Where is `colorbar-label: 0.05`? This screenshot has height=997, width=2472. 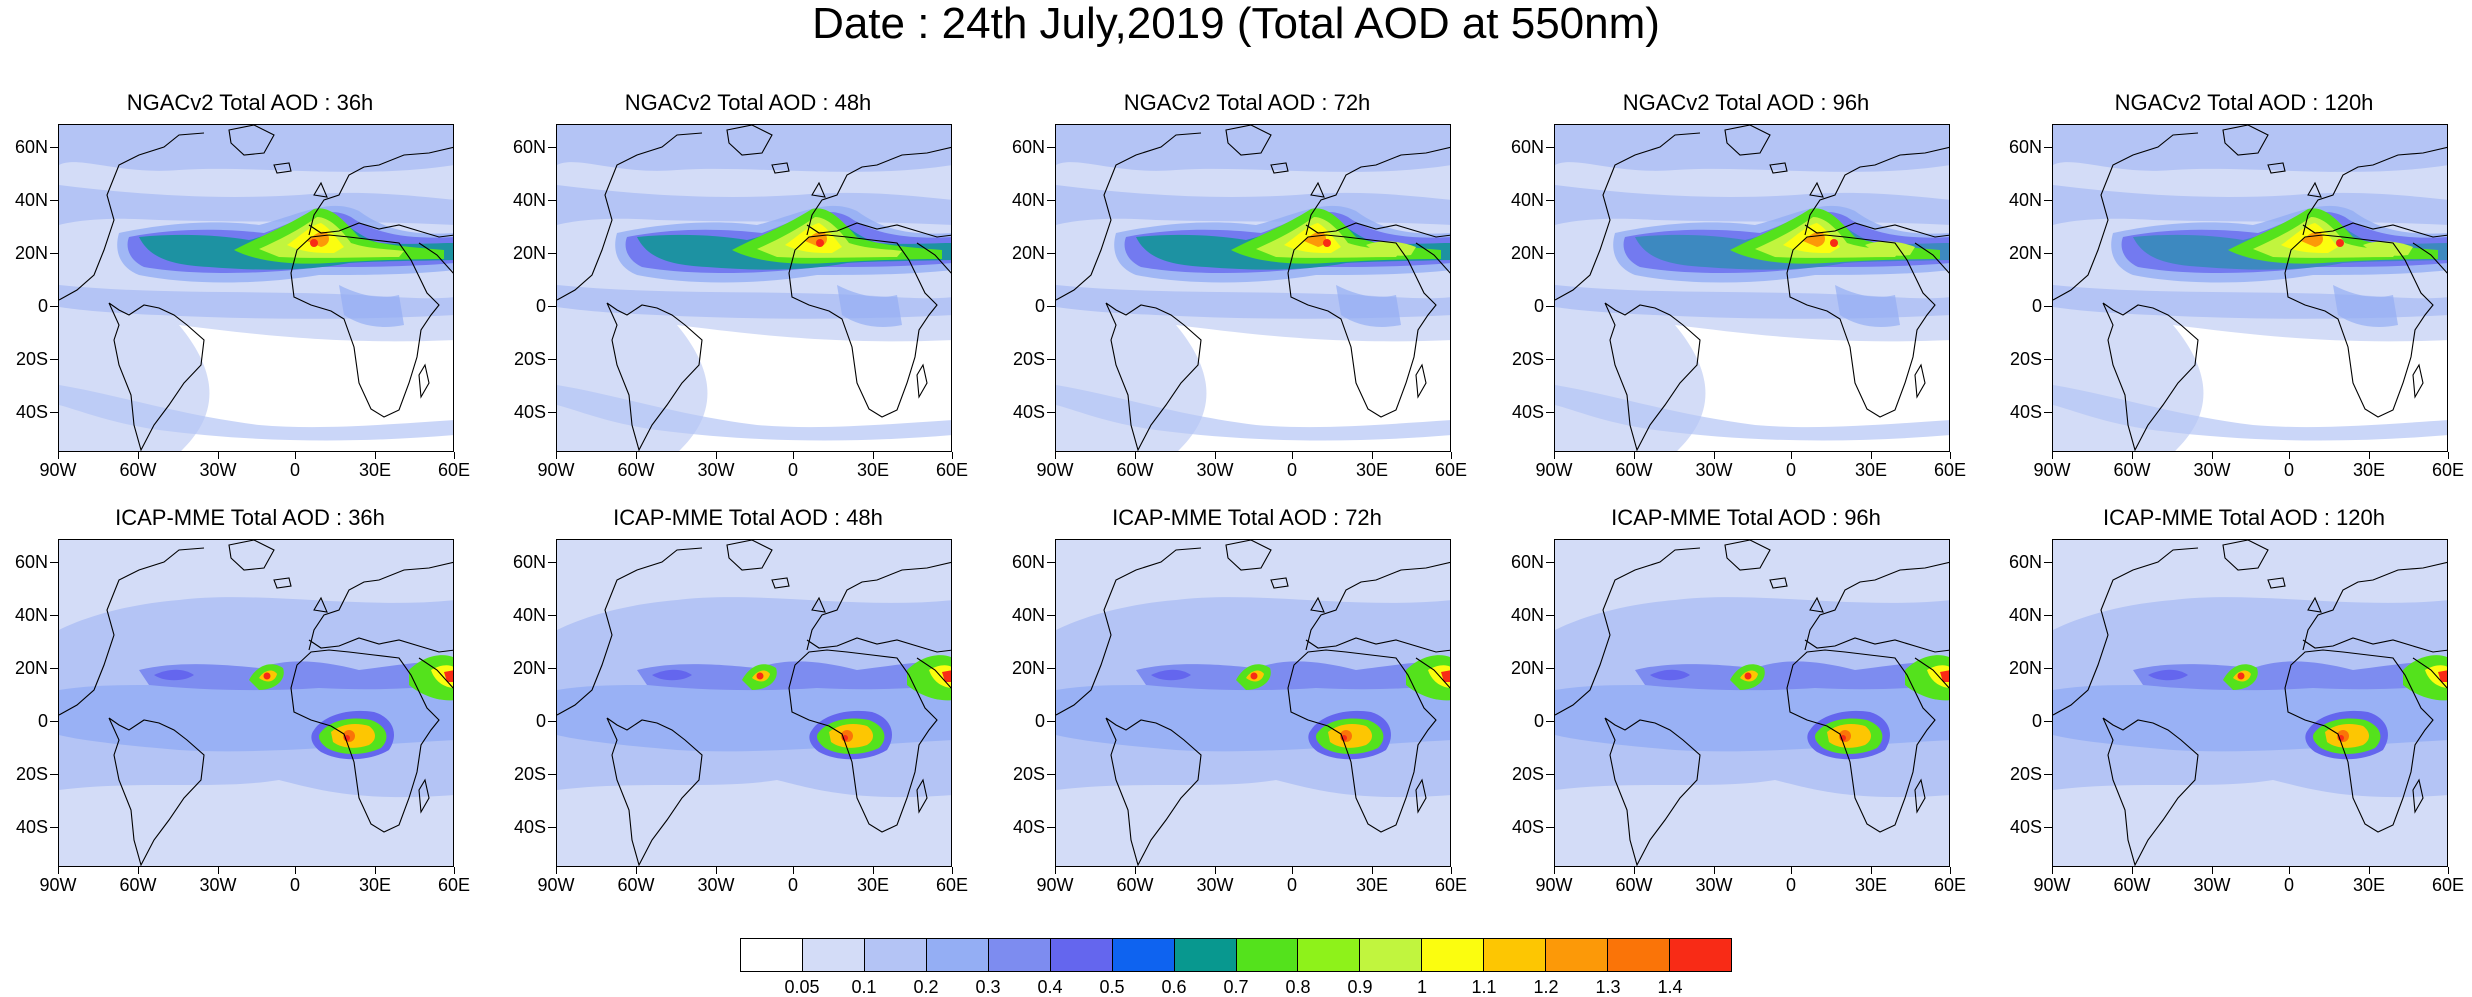
colorbar-label: 0.05 is located at coordinates (802, 987).